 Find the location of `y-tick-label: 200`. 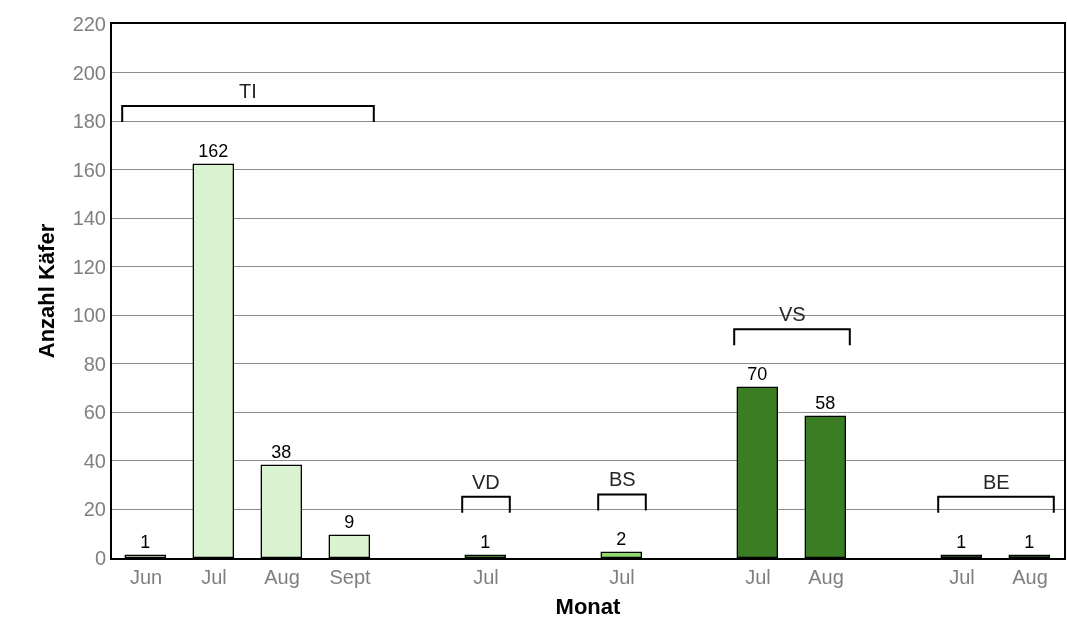

y-tick-label: 200 is located at coordinates (89, 72).